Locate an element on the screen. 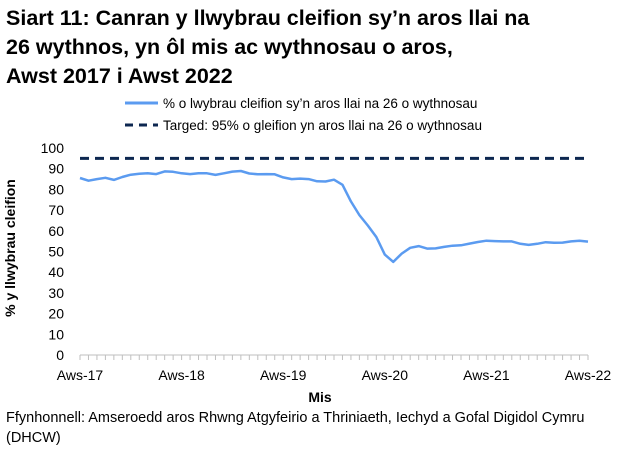 The width and height of the screenshot is (630, 457). x-tick-label: Aws-19 is located at coordinates (283, 375).